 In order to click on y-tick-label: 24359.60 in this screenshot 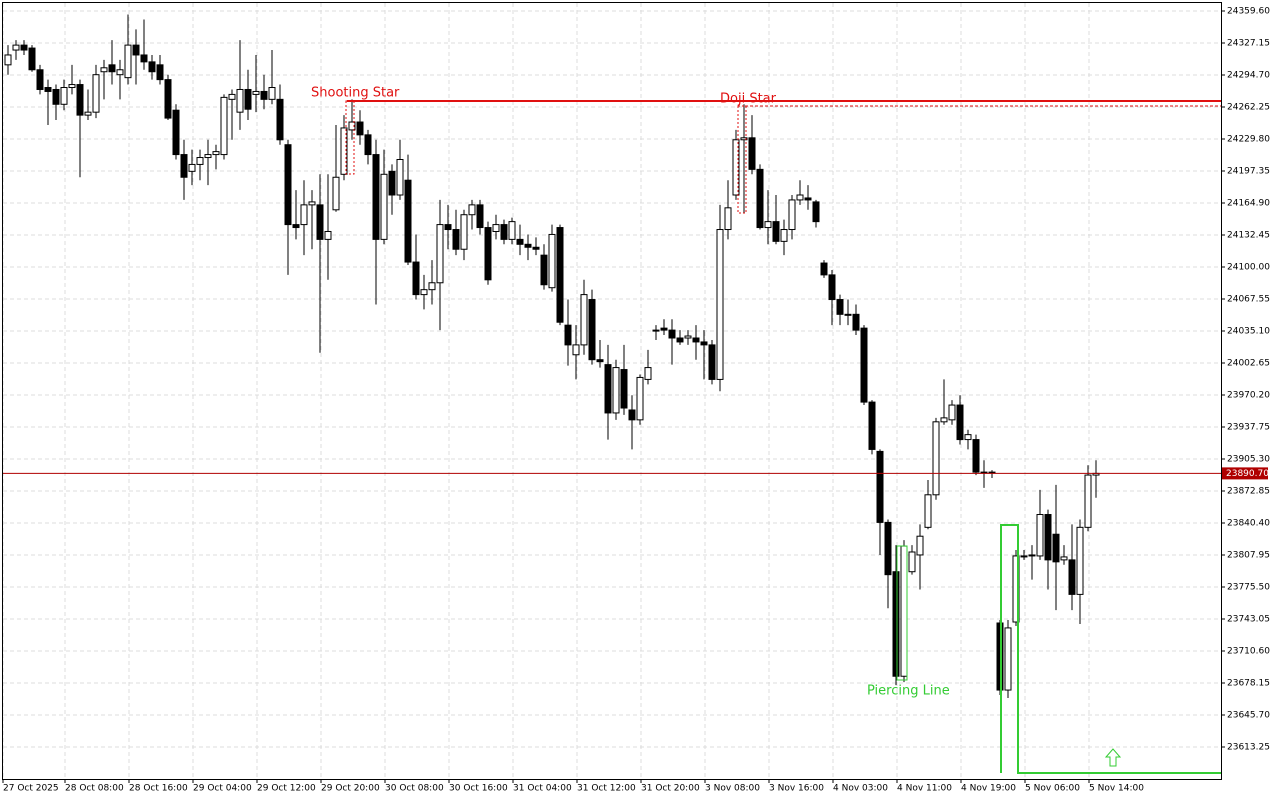, I will do `click(1248, 11)`.